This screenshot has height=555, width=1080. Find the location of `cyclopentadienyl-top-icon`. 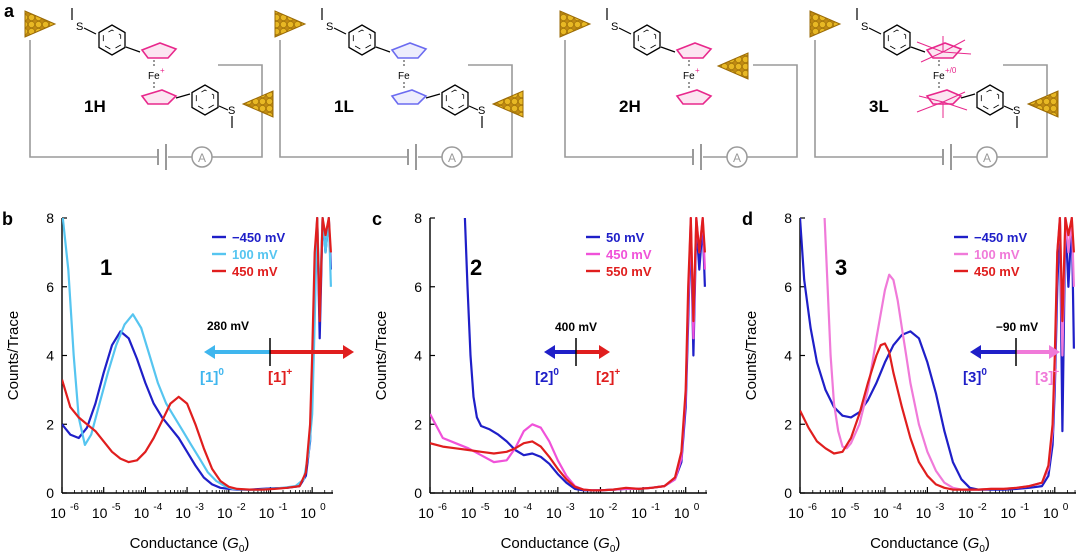

cyclopentadienyl-top-icon is located at coordinates (694, 50).